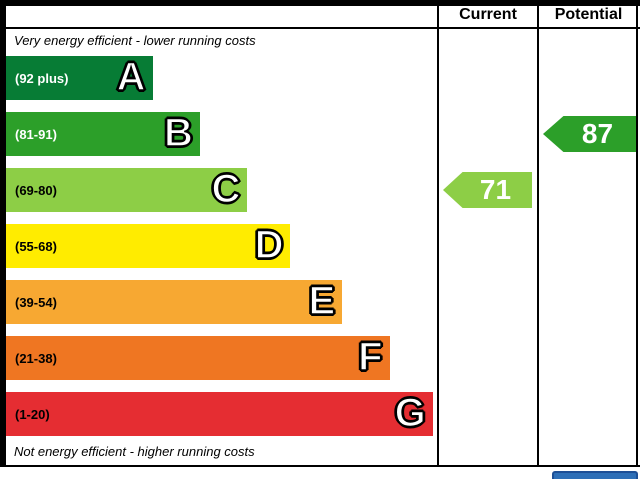 The image size is (640, 479). What do you see at coordinates (538, 233) in the screenshot?
I see `potential-column-divider` at bounding box center [538, 233].